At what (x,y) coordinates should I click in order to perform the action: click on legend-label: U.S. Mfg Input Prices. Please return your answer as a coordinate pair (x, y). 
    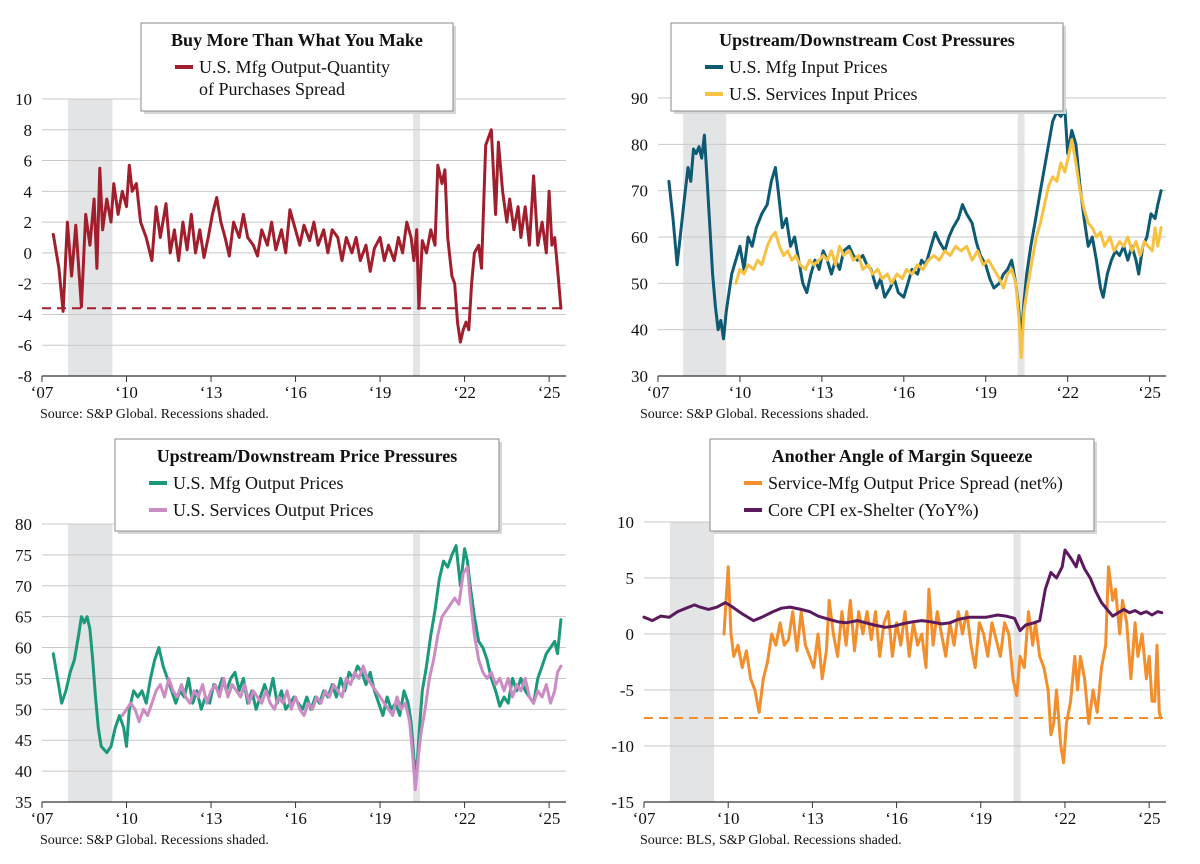
    Looking at the image, I should click on (808, 67).